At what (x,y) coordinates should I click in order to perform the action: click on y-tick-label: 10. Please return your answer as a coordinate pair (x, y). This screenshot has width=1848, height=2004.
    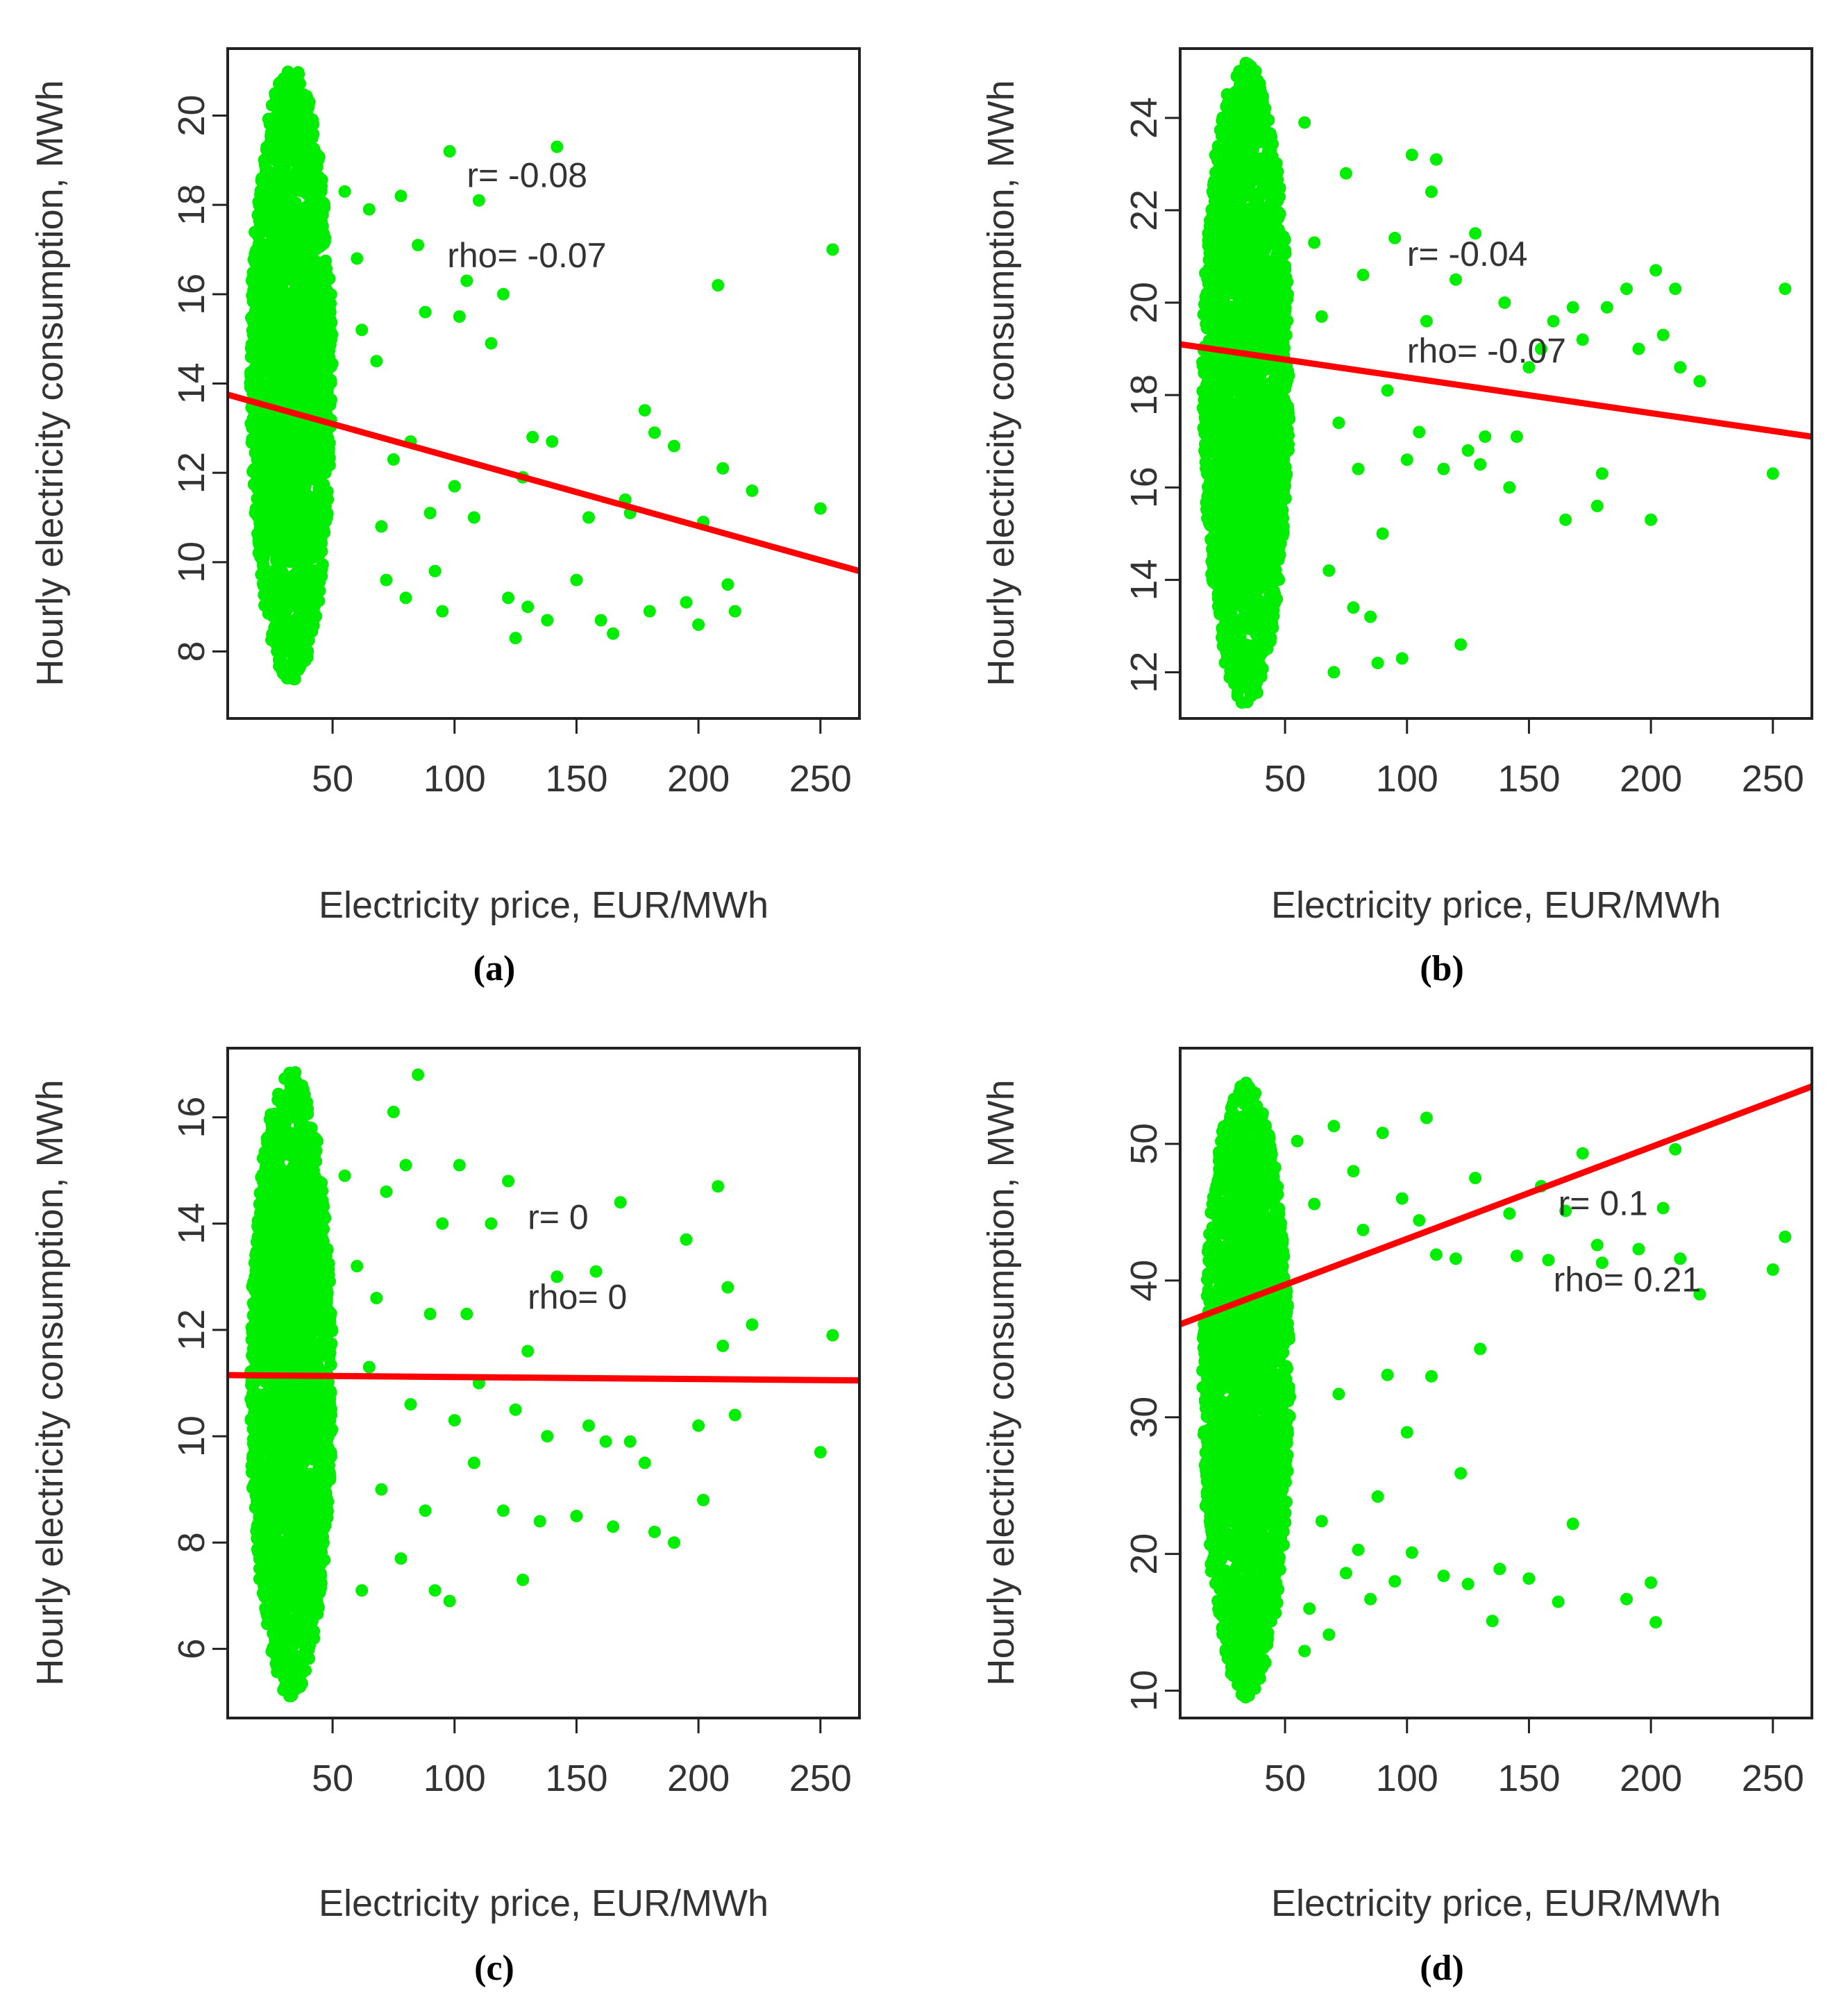
    Looking at the image, I should click on (191, 562).